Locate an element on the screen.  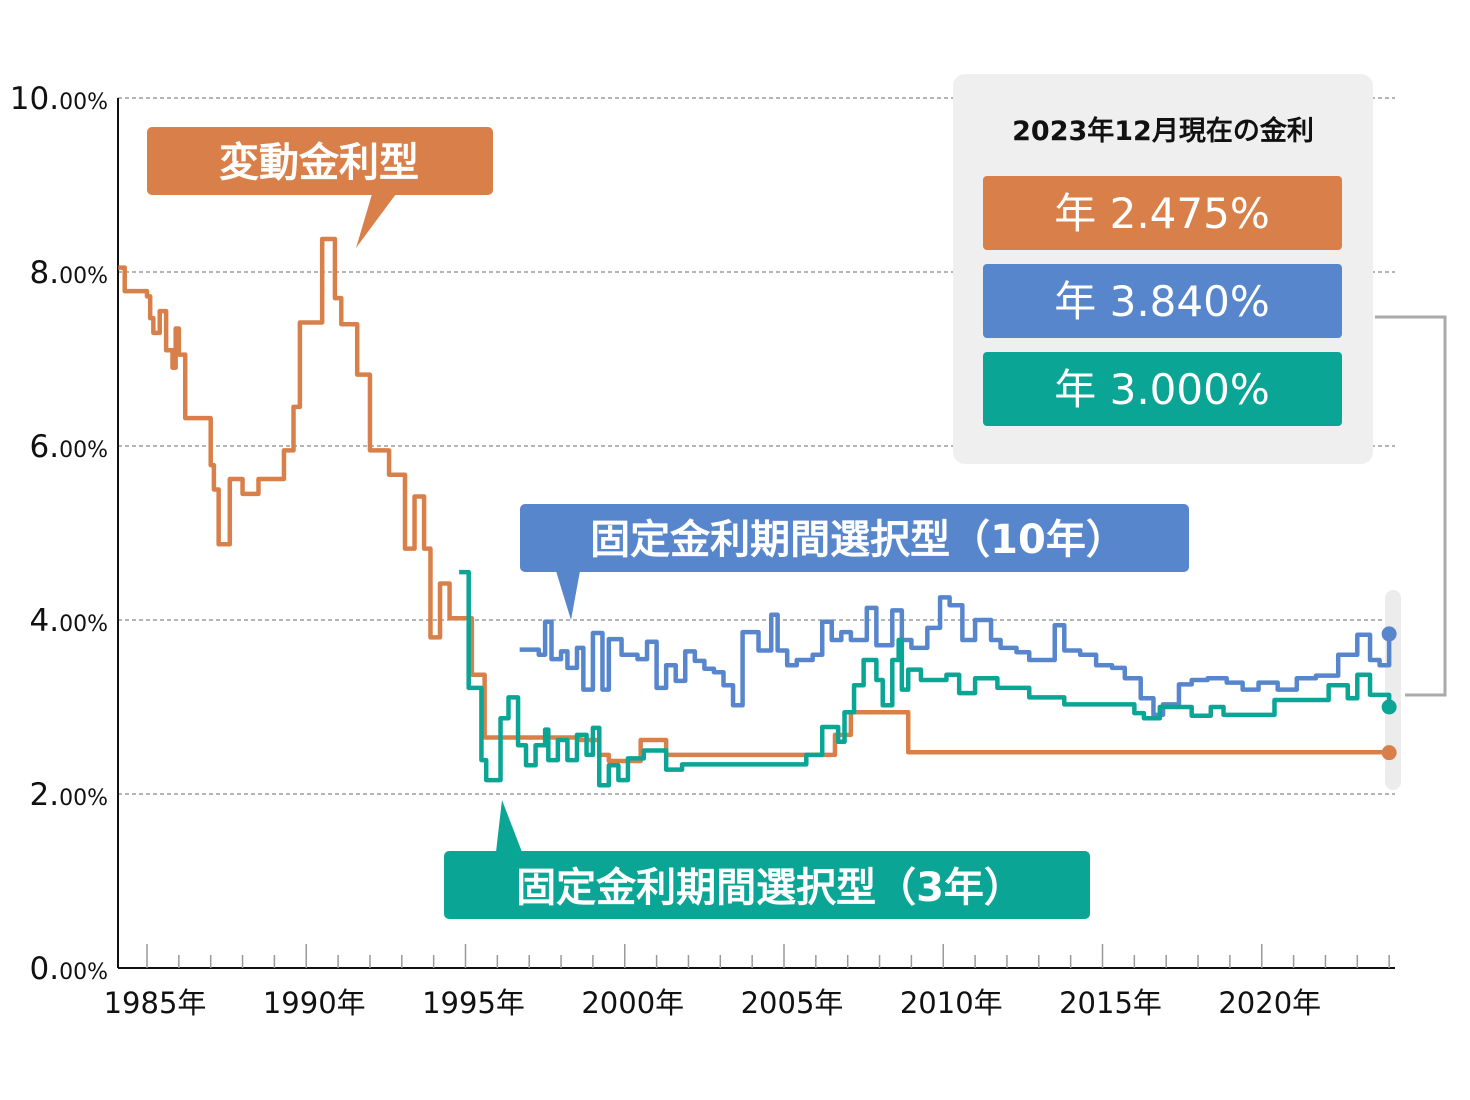
current-highlight-bar is located at coordinates (1393, 690).